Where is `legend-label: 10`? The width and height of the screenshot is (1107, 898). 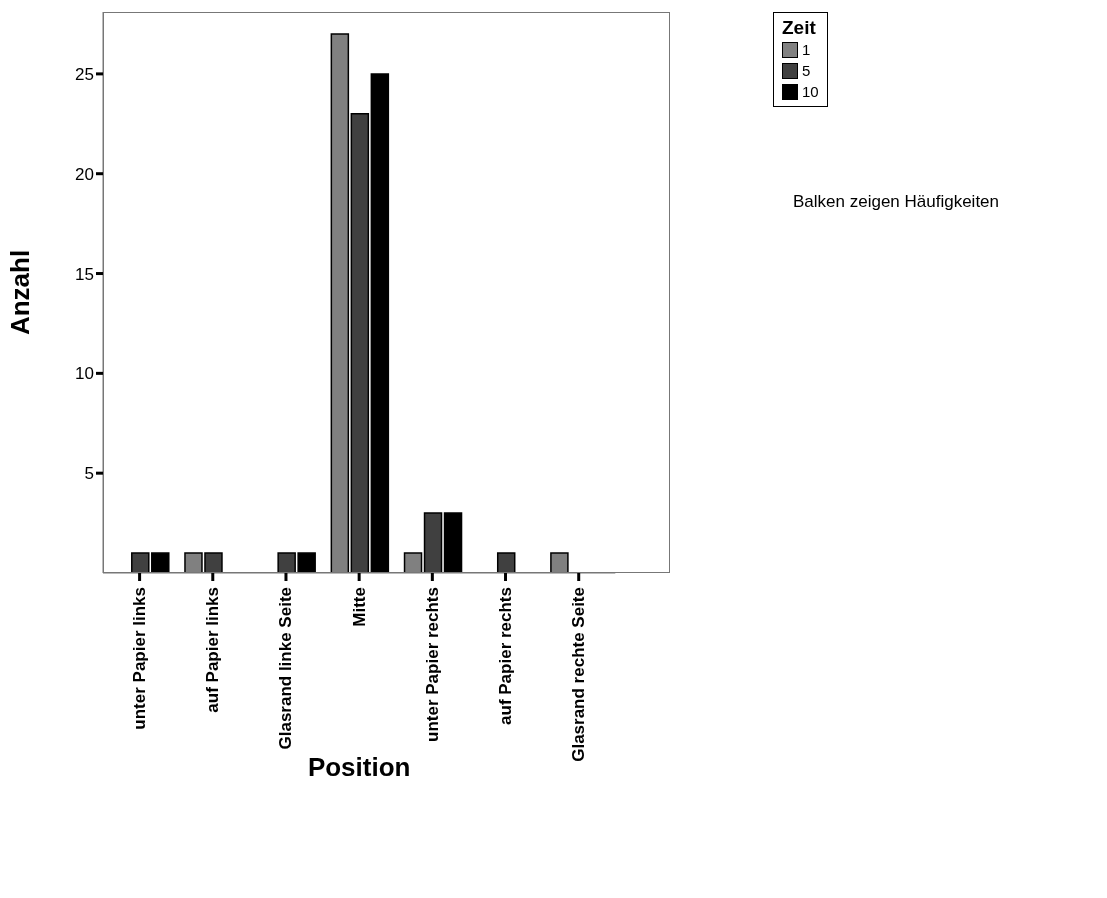 legend-label: 10 is located at coordinates (810, 92).